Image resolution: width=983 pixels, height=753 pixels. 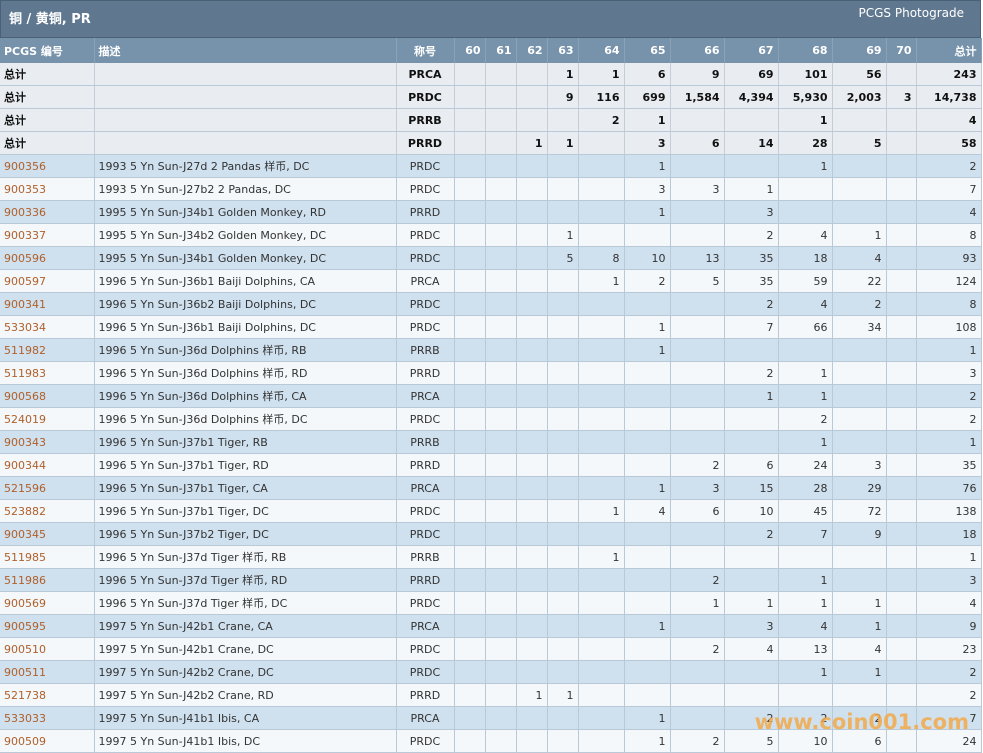 I want to click on pcgs-number-link: 533034, so click(x=47, y=327).